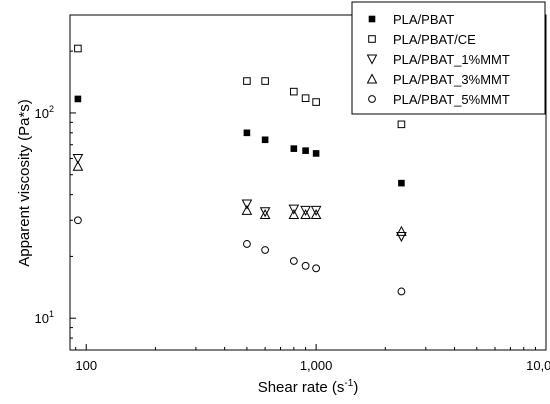 The width and height of the screenshot is (550, 404). What do you see at coordinates (423, 19) in the screenshot?
I see `legend-label: PLA/PBAT` at bounding box center [423, 19].